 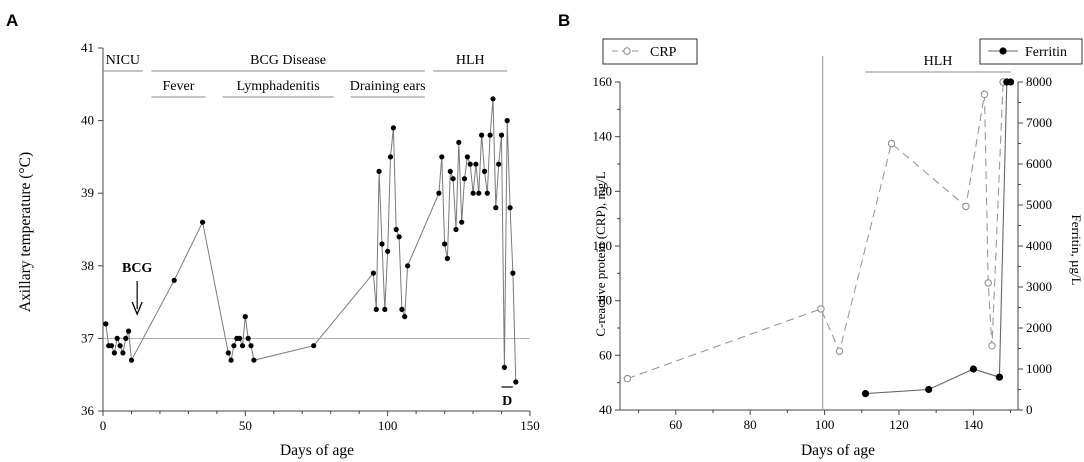 What do you see at coordinates (1076, 249) in the screenshot?
I see `panel-b-right-axis-label: Ferritin, µg/L` at bounding box center [1076, 249].